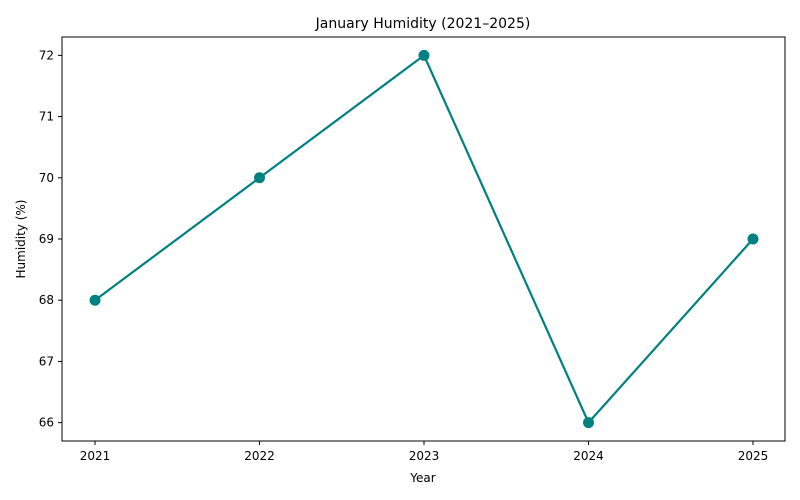 The height and width of the screenshot is (500, 800). I want to click on y-tick-label: 68, so click(46, 300).